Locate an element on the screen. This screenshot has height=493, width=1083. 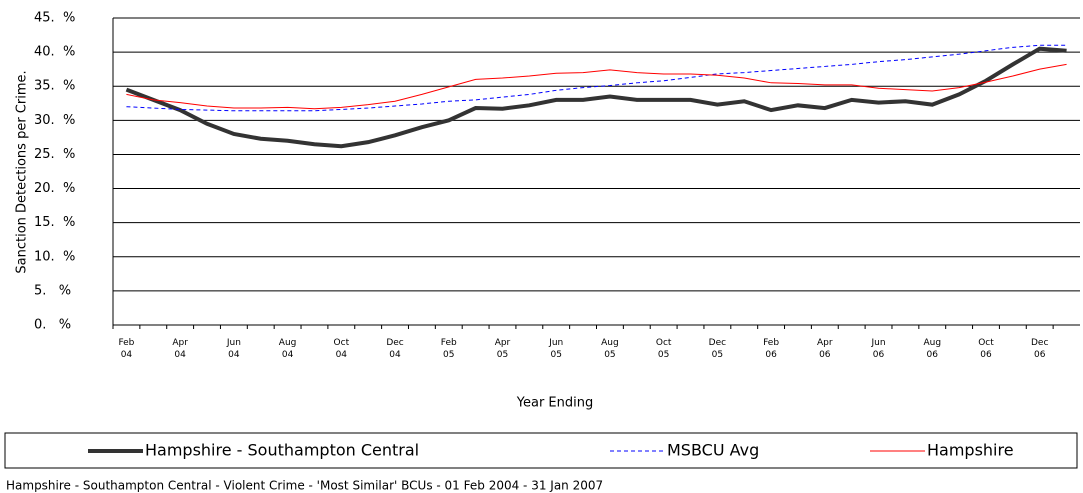
x-tick-label: Dec 06 is located at coordinates (1039, 349).